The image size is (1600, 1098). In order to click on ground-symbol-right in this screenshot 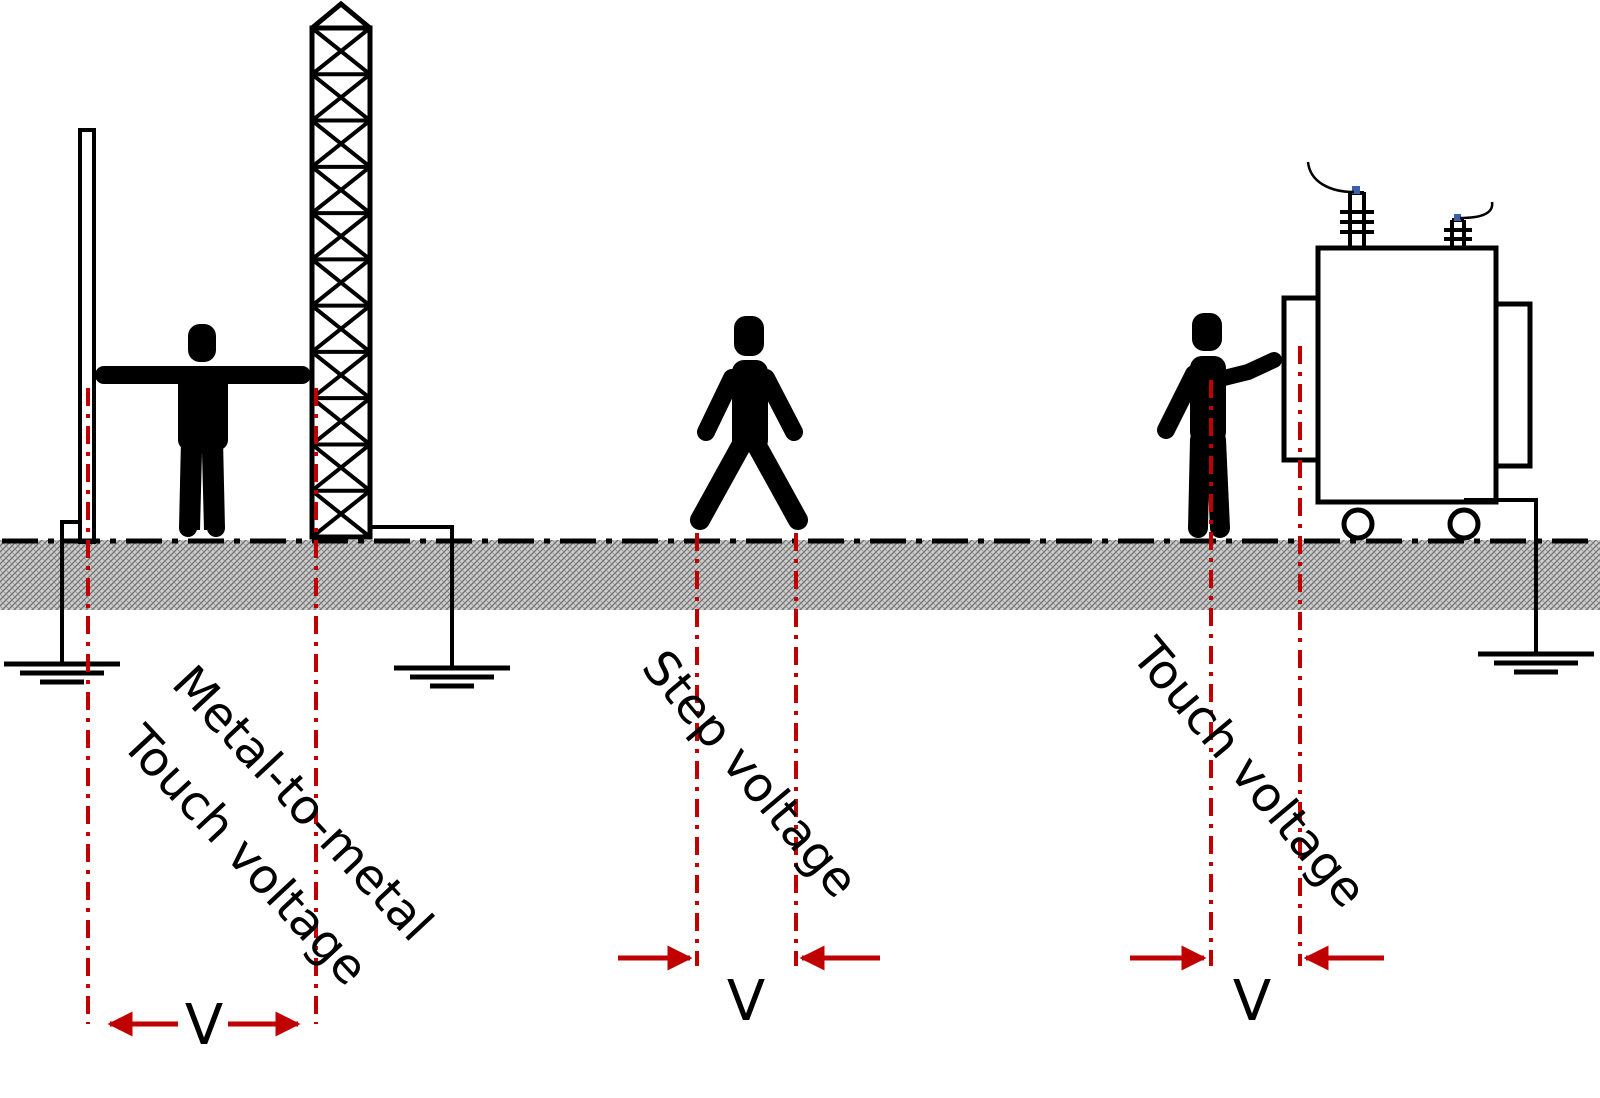, I will do `click(1536, 663)`.